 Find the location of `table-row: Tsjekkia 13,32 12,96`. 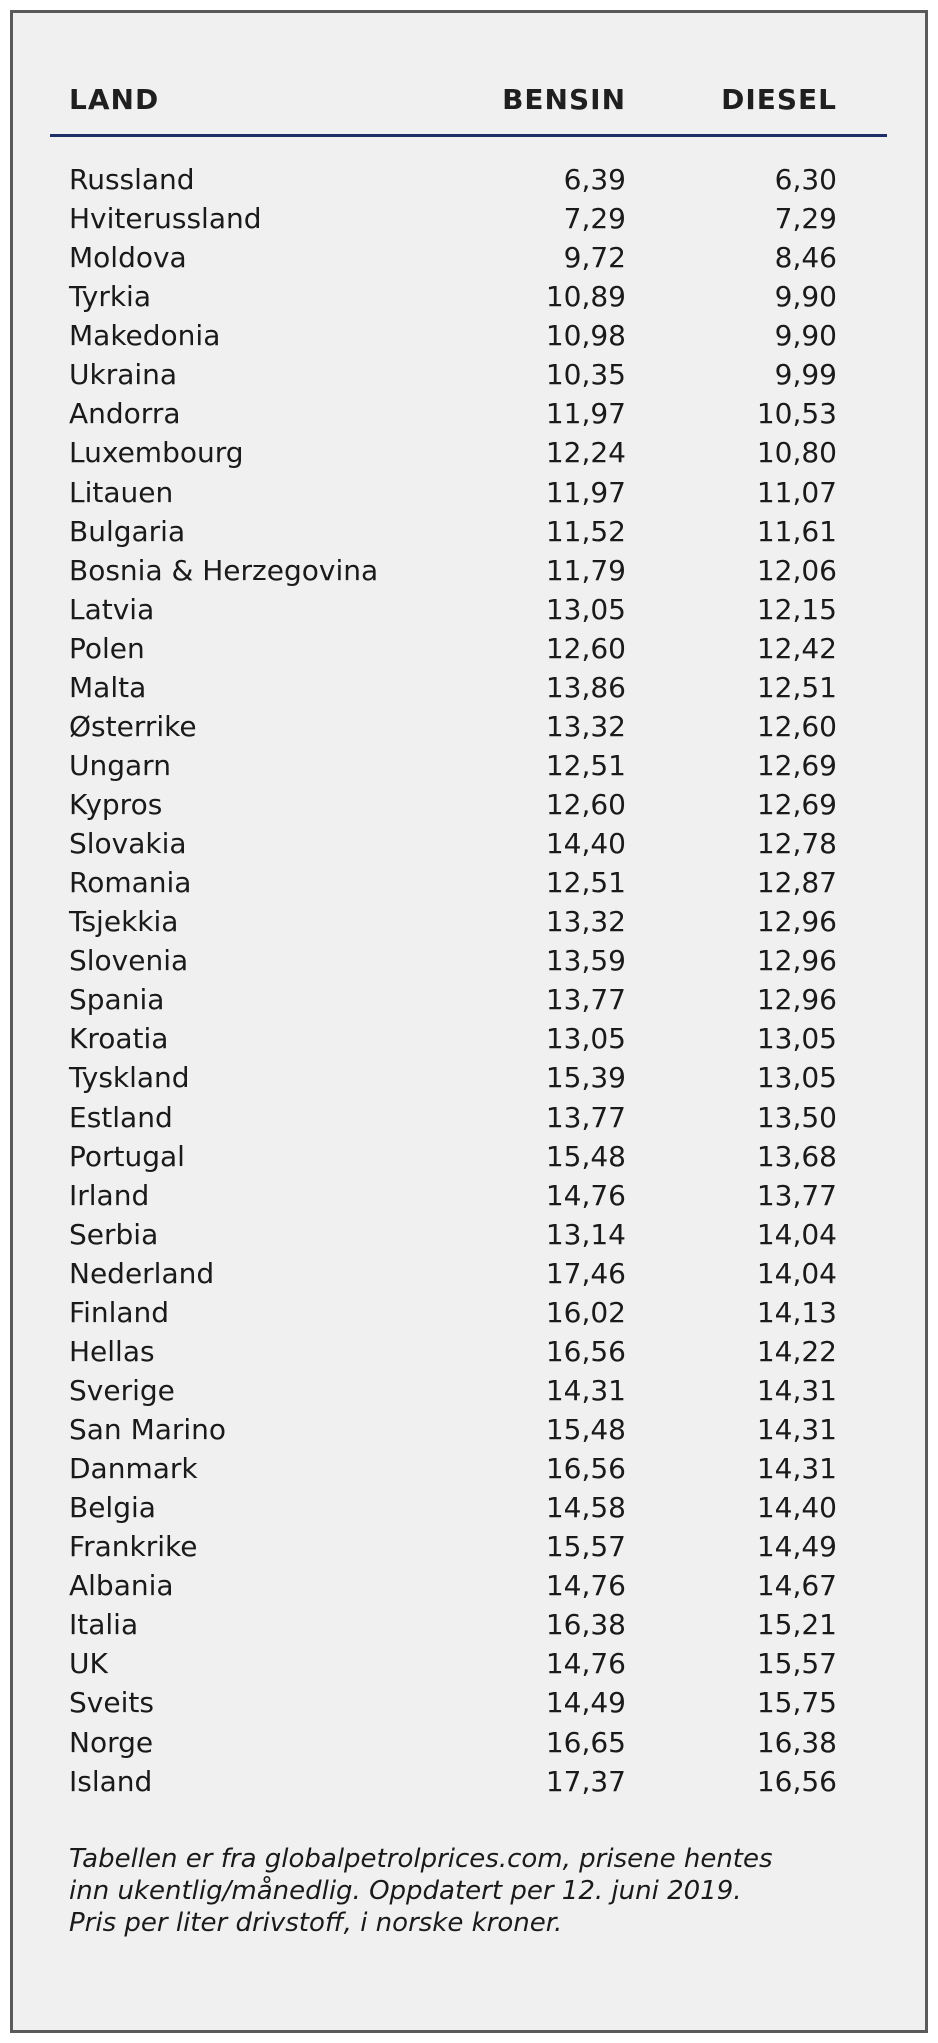

table-row: Tsjekkia 13,32 12,96 is located at coordinates (459, 921).